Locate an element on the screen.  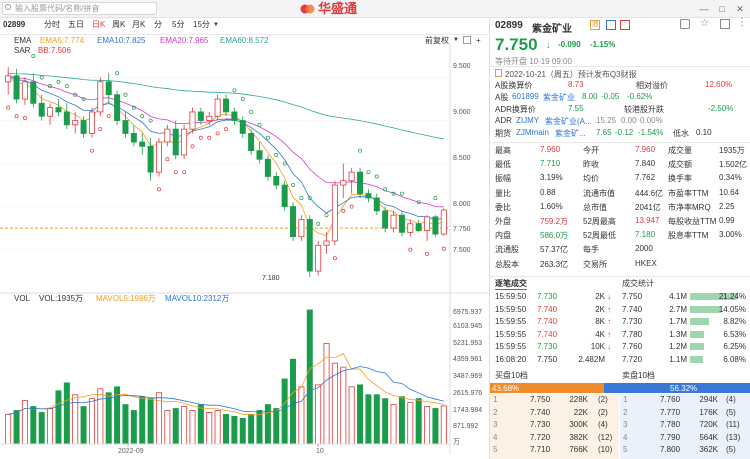
bid-level: 3 is located at coordinates (495, 424).